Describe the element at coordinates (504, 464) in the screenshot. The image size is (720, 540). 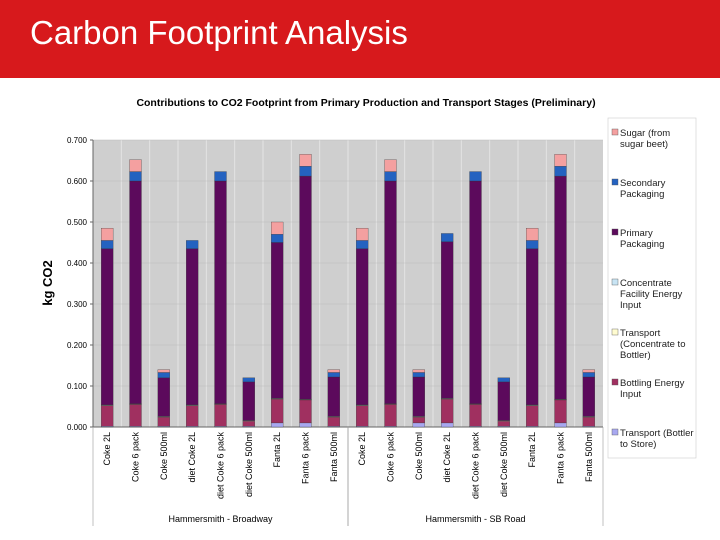
I see `x-tick-label: diet Coke 500ml` at that location.